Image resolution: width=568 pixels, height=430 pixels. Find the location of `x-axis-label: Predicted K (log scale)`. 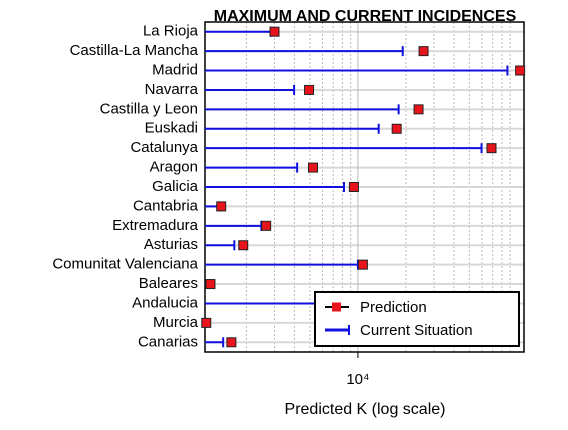

x-axis-label: Predicted K (log scale) is located at coordinates (365, 409).